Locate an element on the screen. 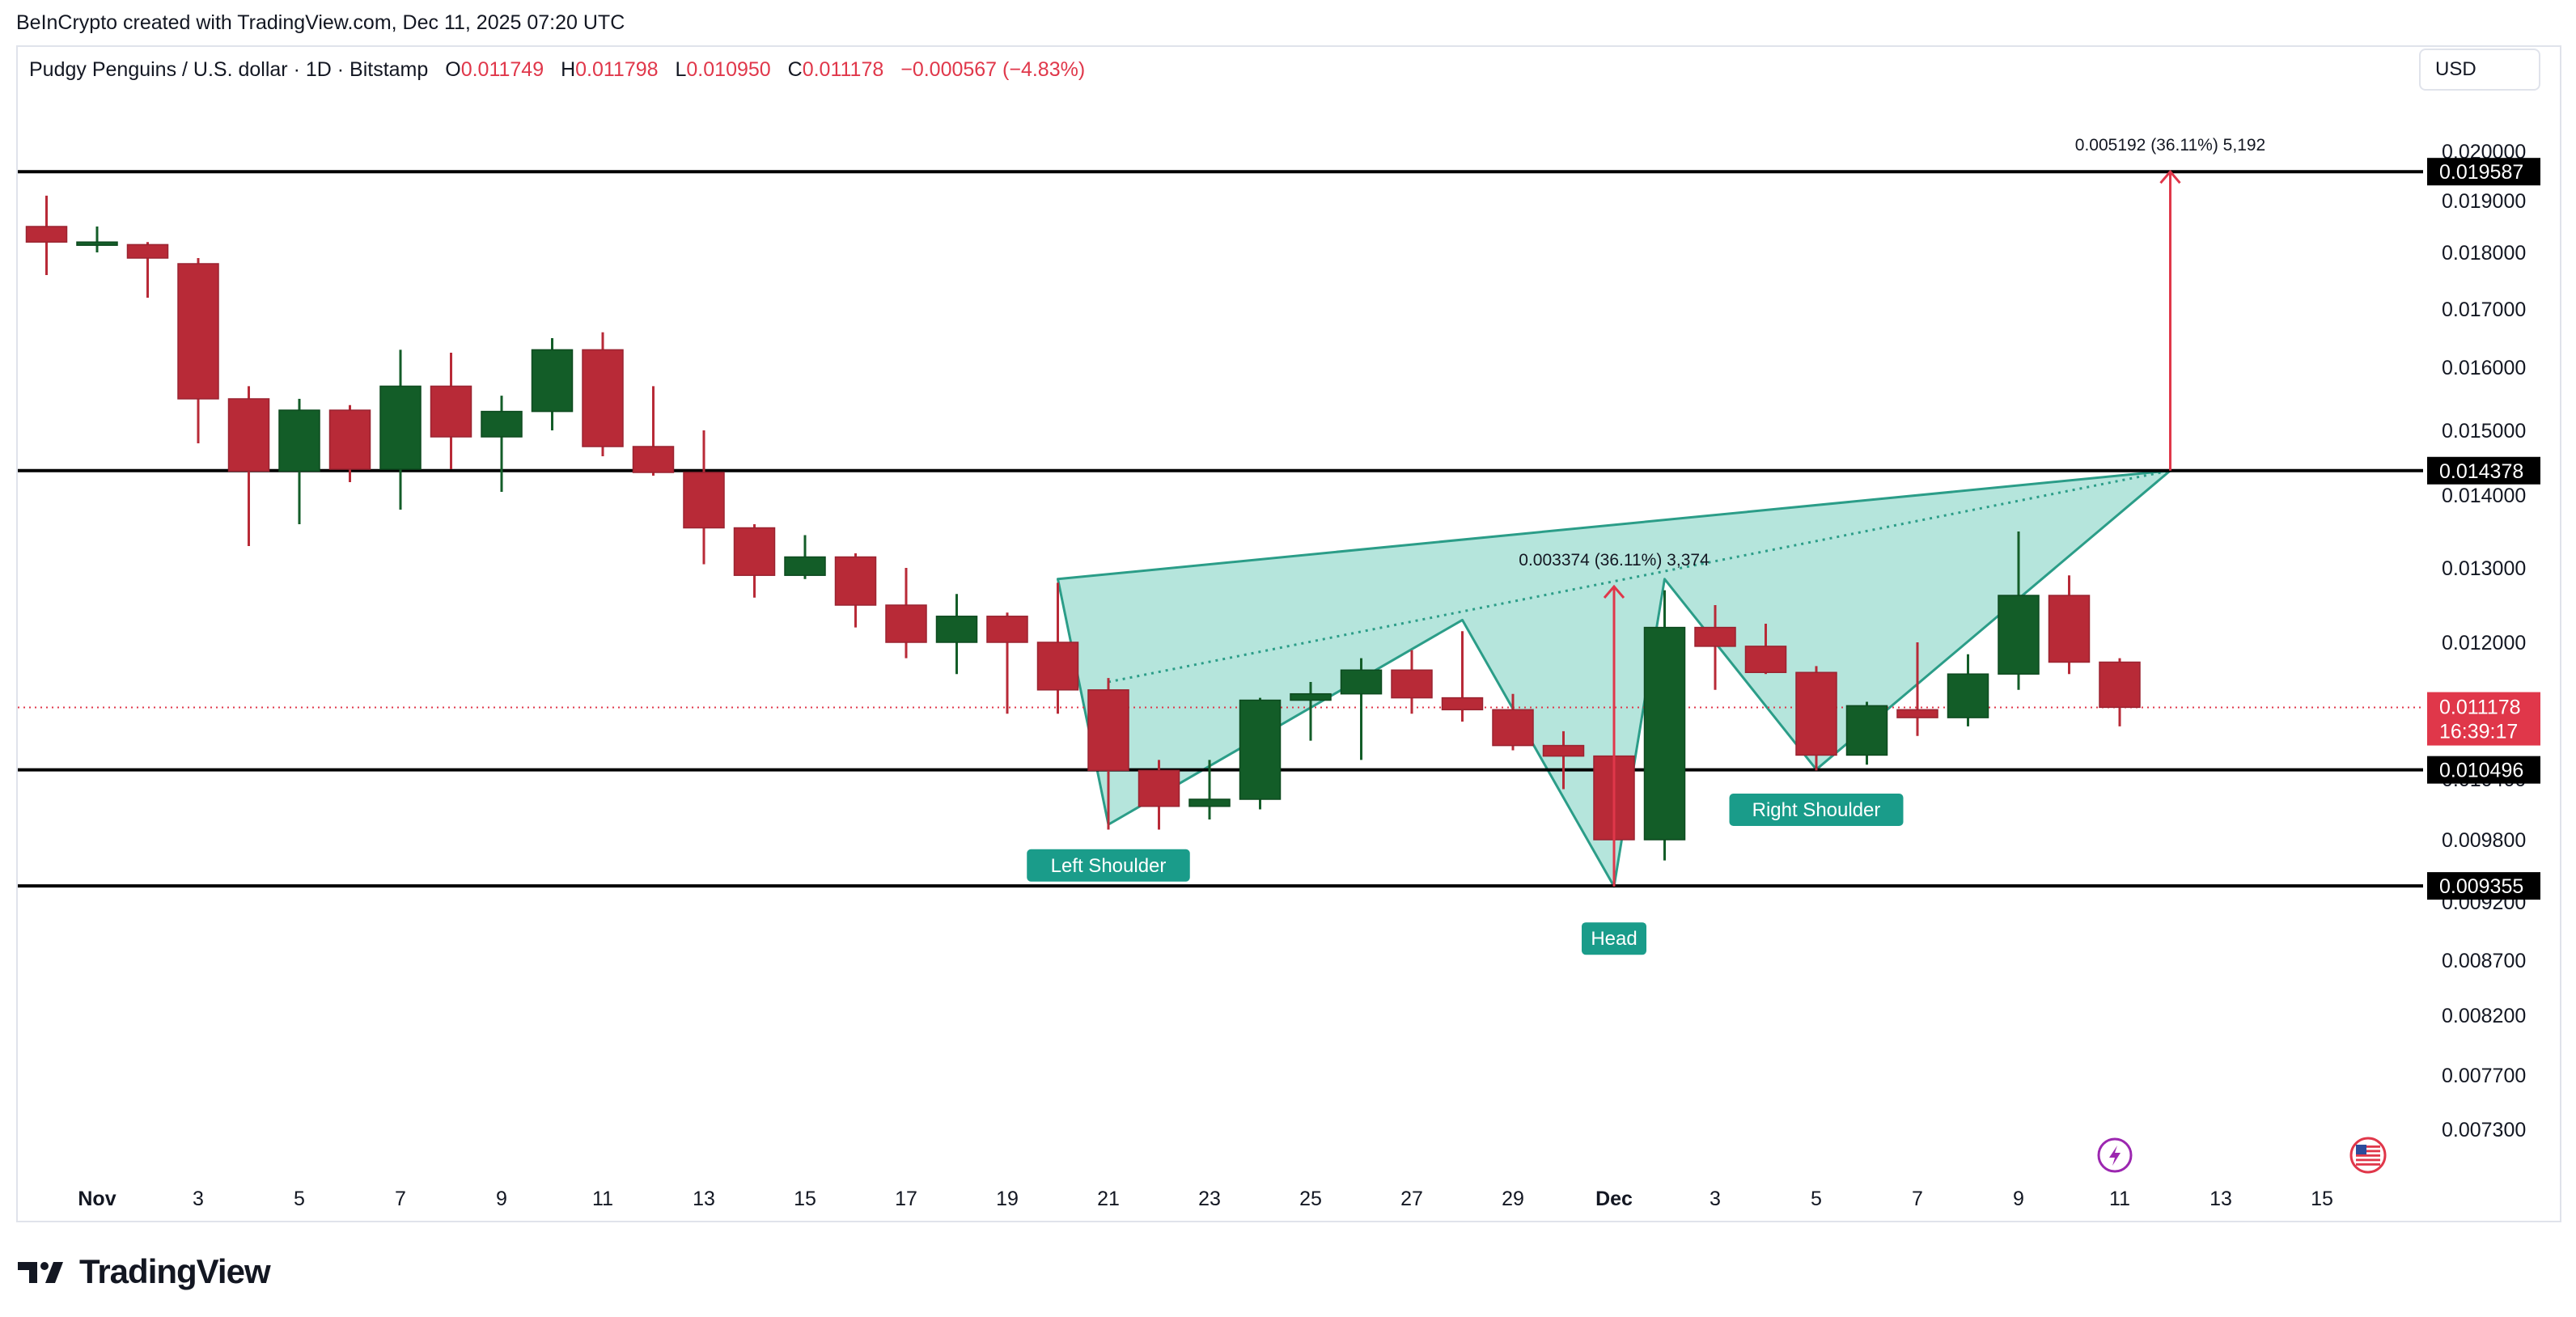 The width and height of the screenshot is (2576, 1317). y-tick-label: 0.016000 is located at coordinates (2484, 368).